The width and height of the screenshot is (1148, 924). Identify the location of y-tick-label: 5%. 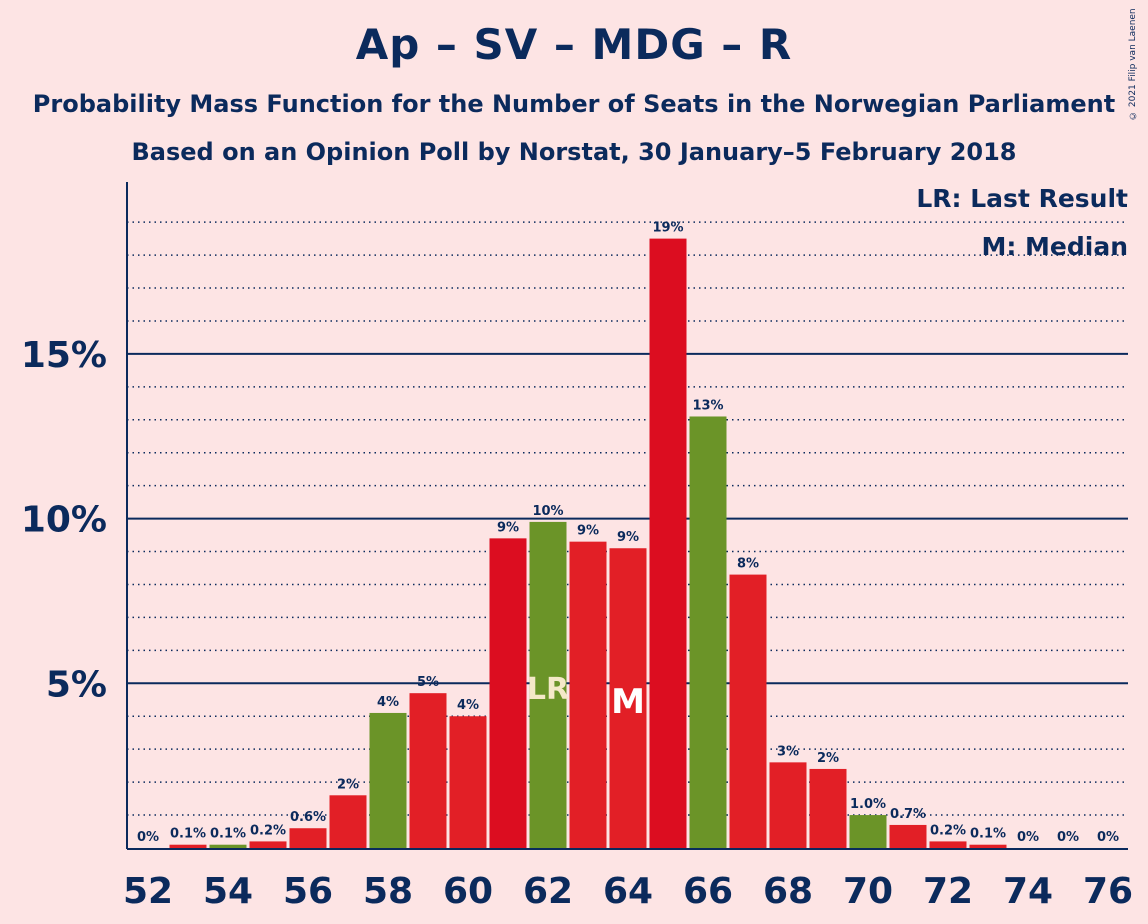
(76, 684).